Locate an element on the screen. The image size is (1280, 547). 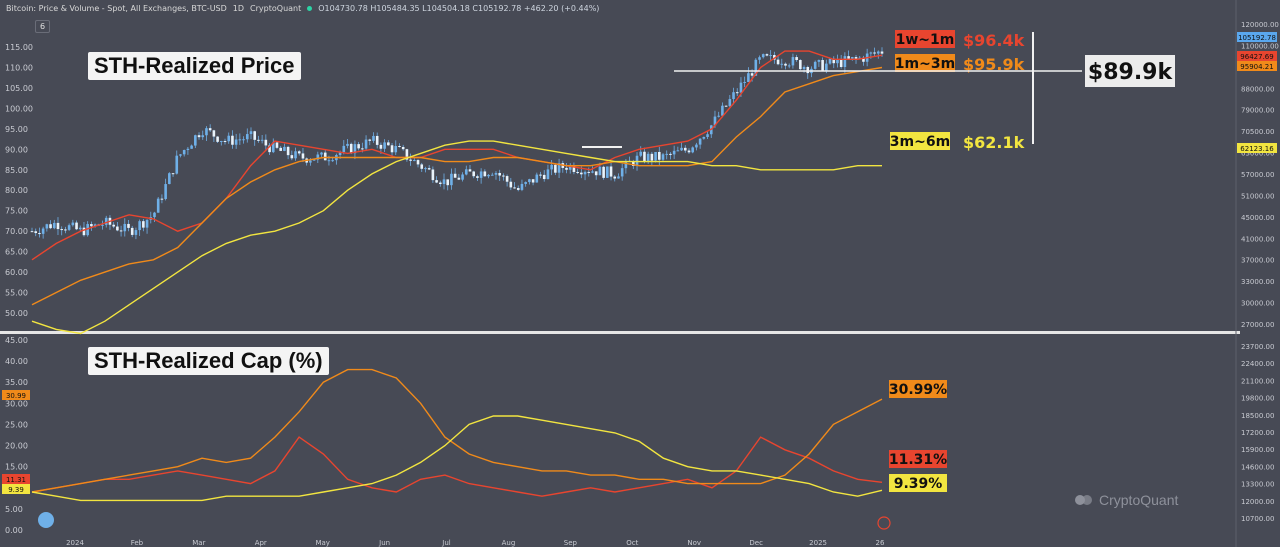
x-tick-label: 2025 is located at coordinates (818, 543).